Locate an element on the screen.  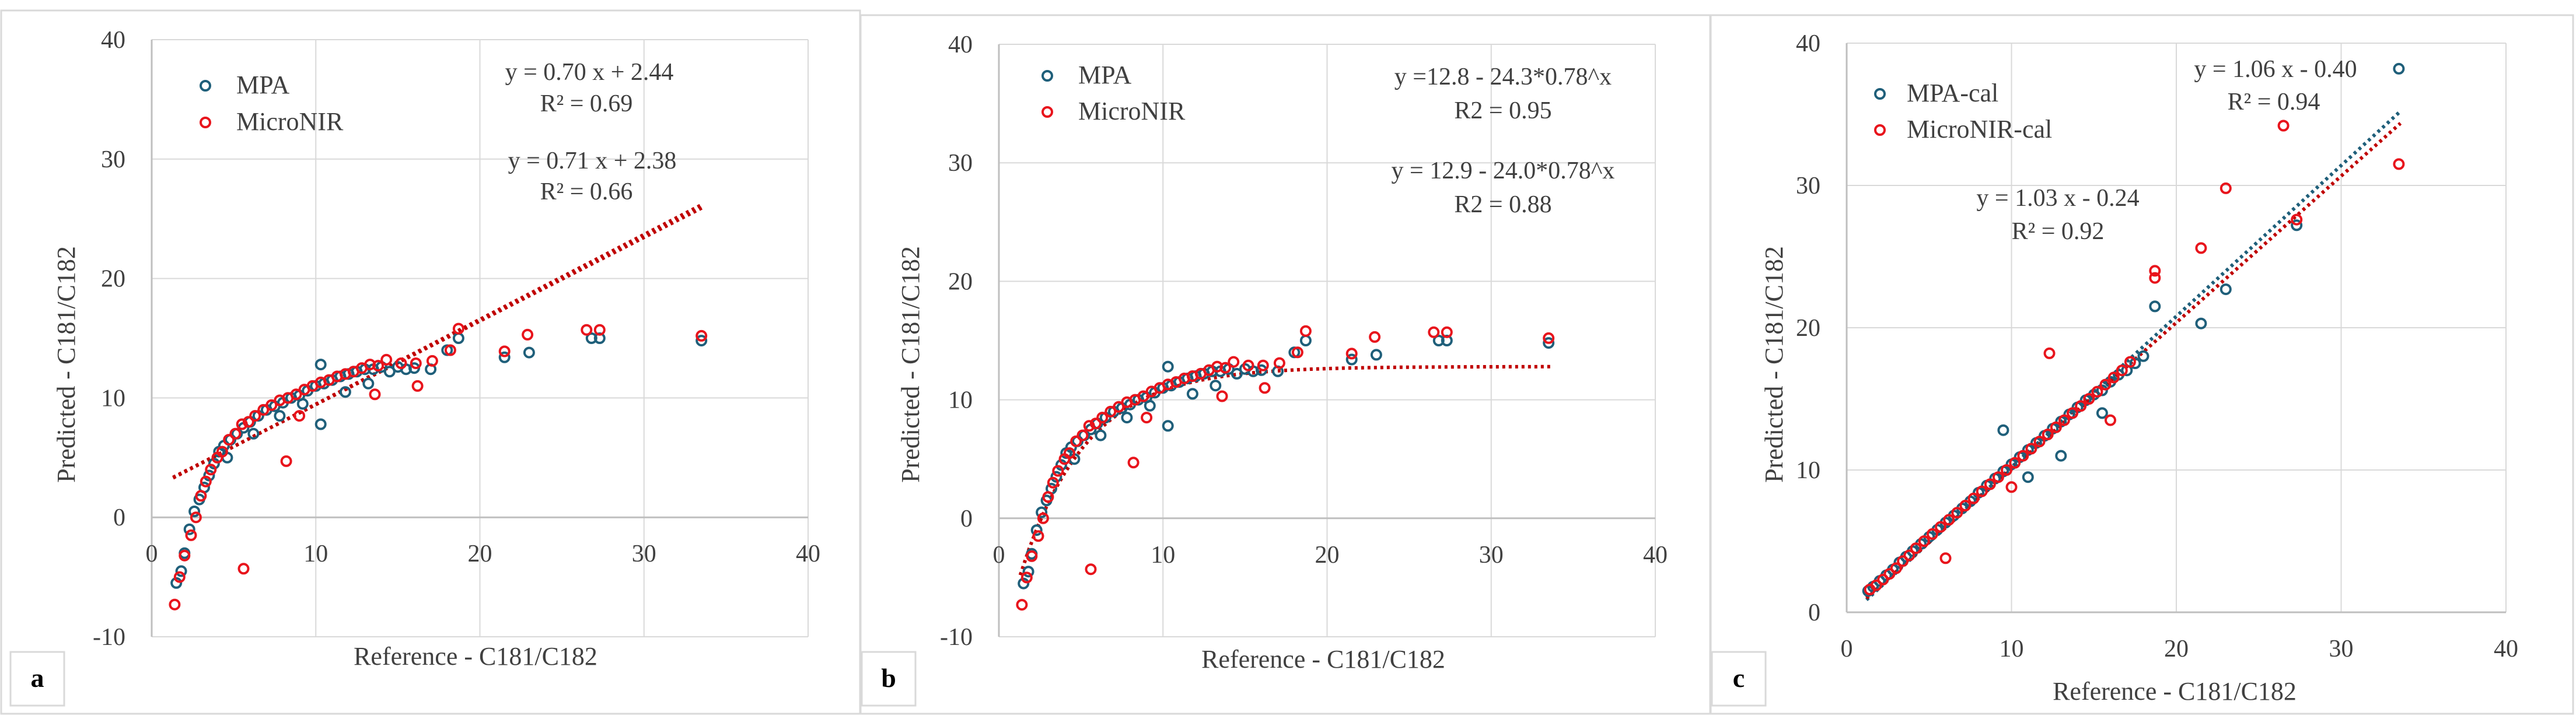
legend-label-micronir-cal: MicroNIR-cal is located at coordinates (1979, 129).